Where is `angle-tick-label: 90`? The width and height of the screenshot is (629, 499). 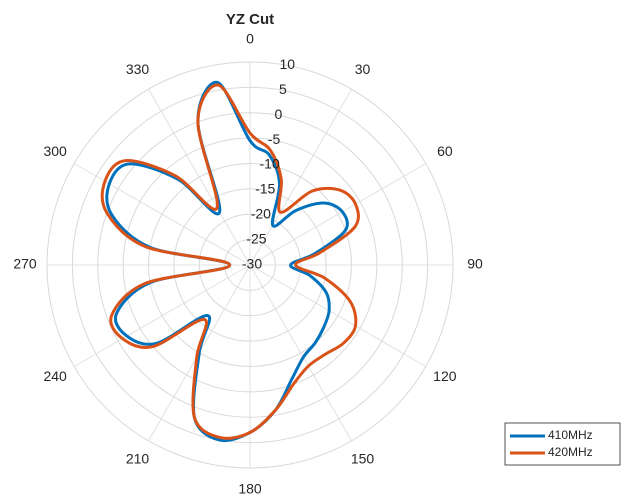 angle-tick-label: 90 is located at coordinates (475, 264).